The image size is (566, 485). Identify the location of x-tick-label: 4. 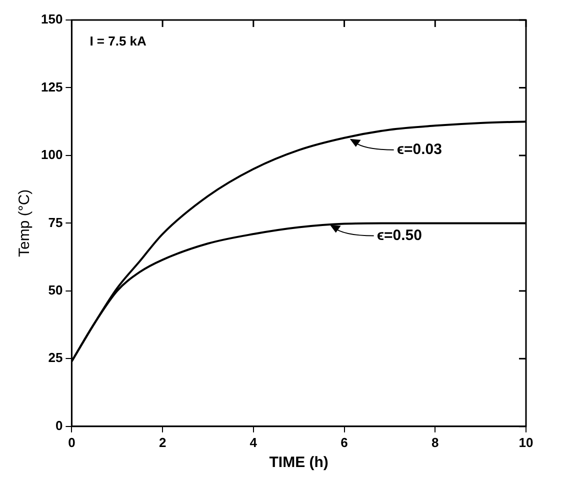
(254, 442).